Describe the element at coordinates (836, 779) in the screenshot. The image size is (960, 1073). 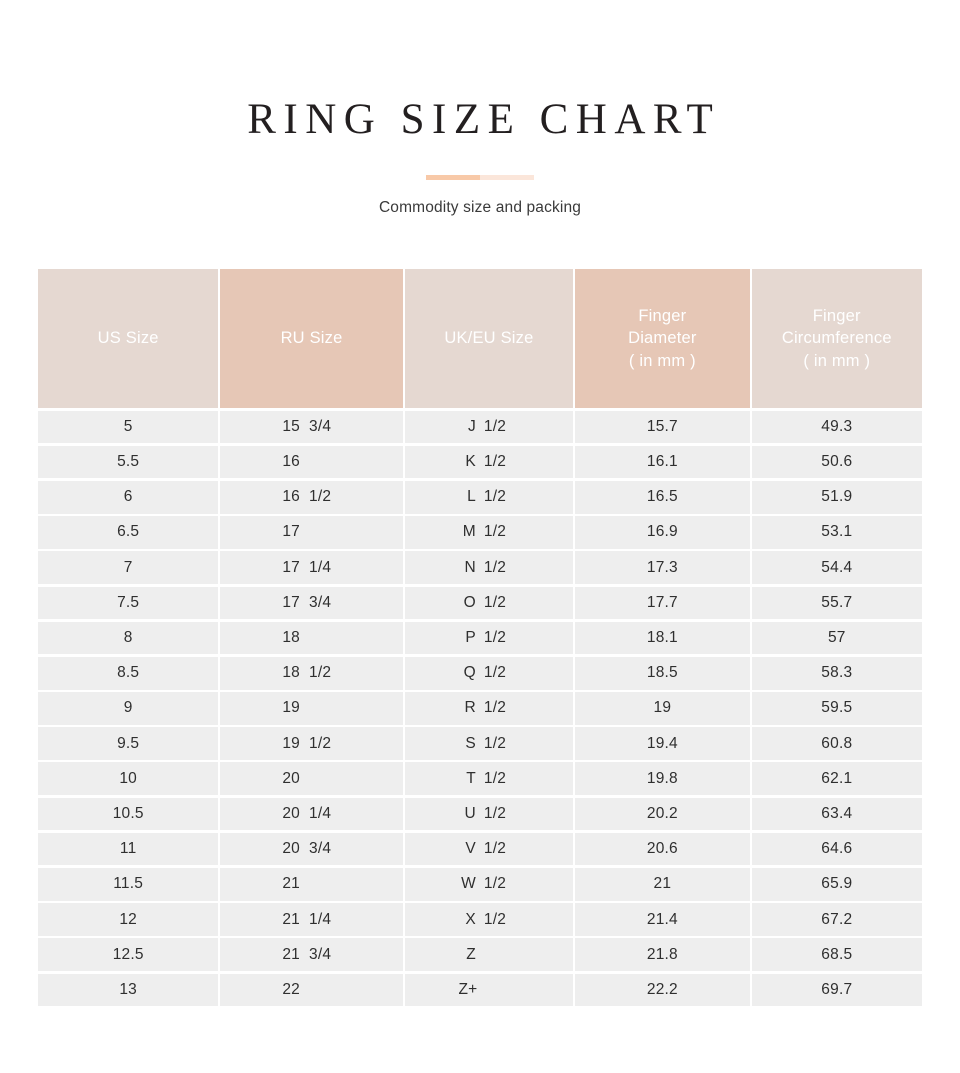
I see `cell-finger-circumference: 62.1` at that location.